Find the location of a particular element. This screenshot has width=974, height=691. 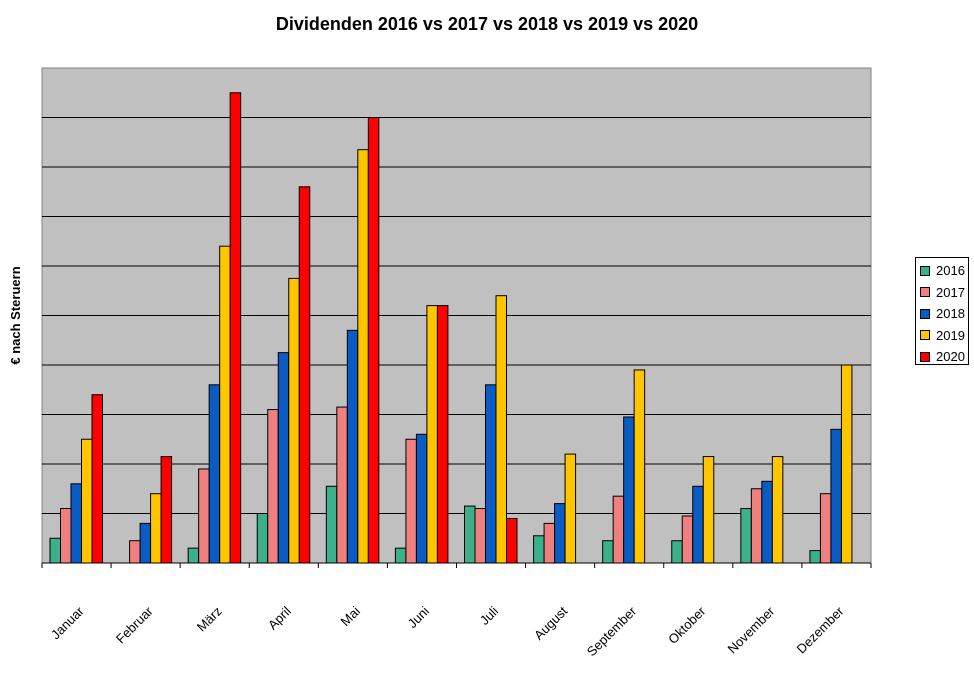

bar-2017-juli is located at coordinates (480, 536).